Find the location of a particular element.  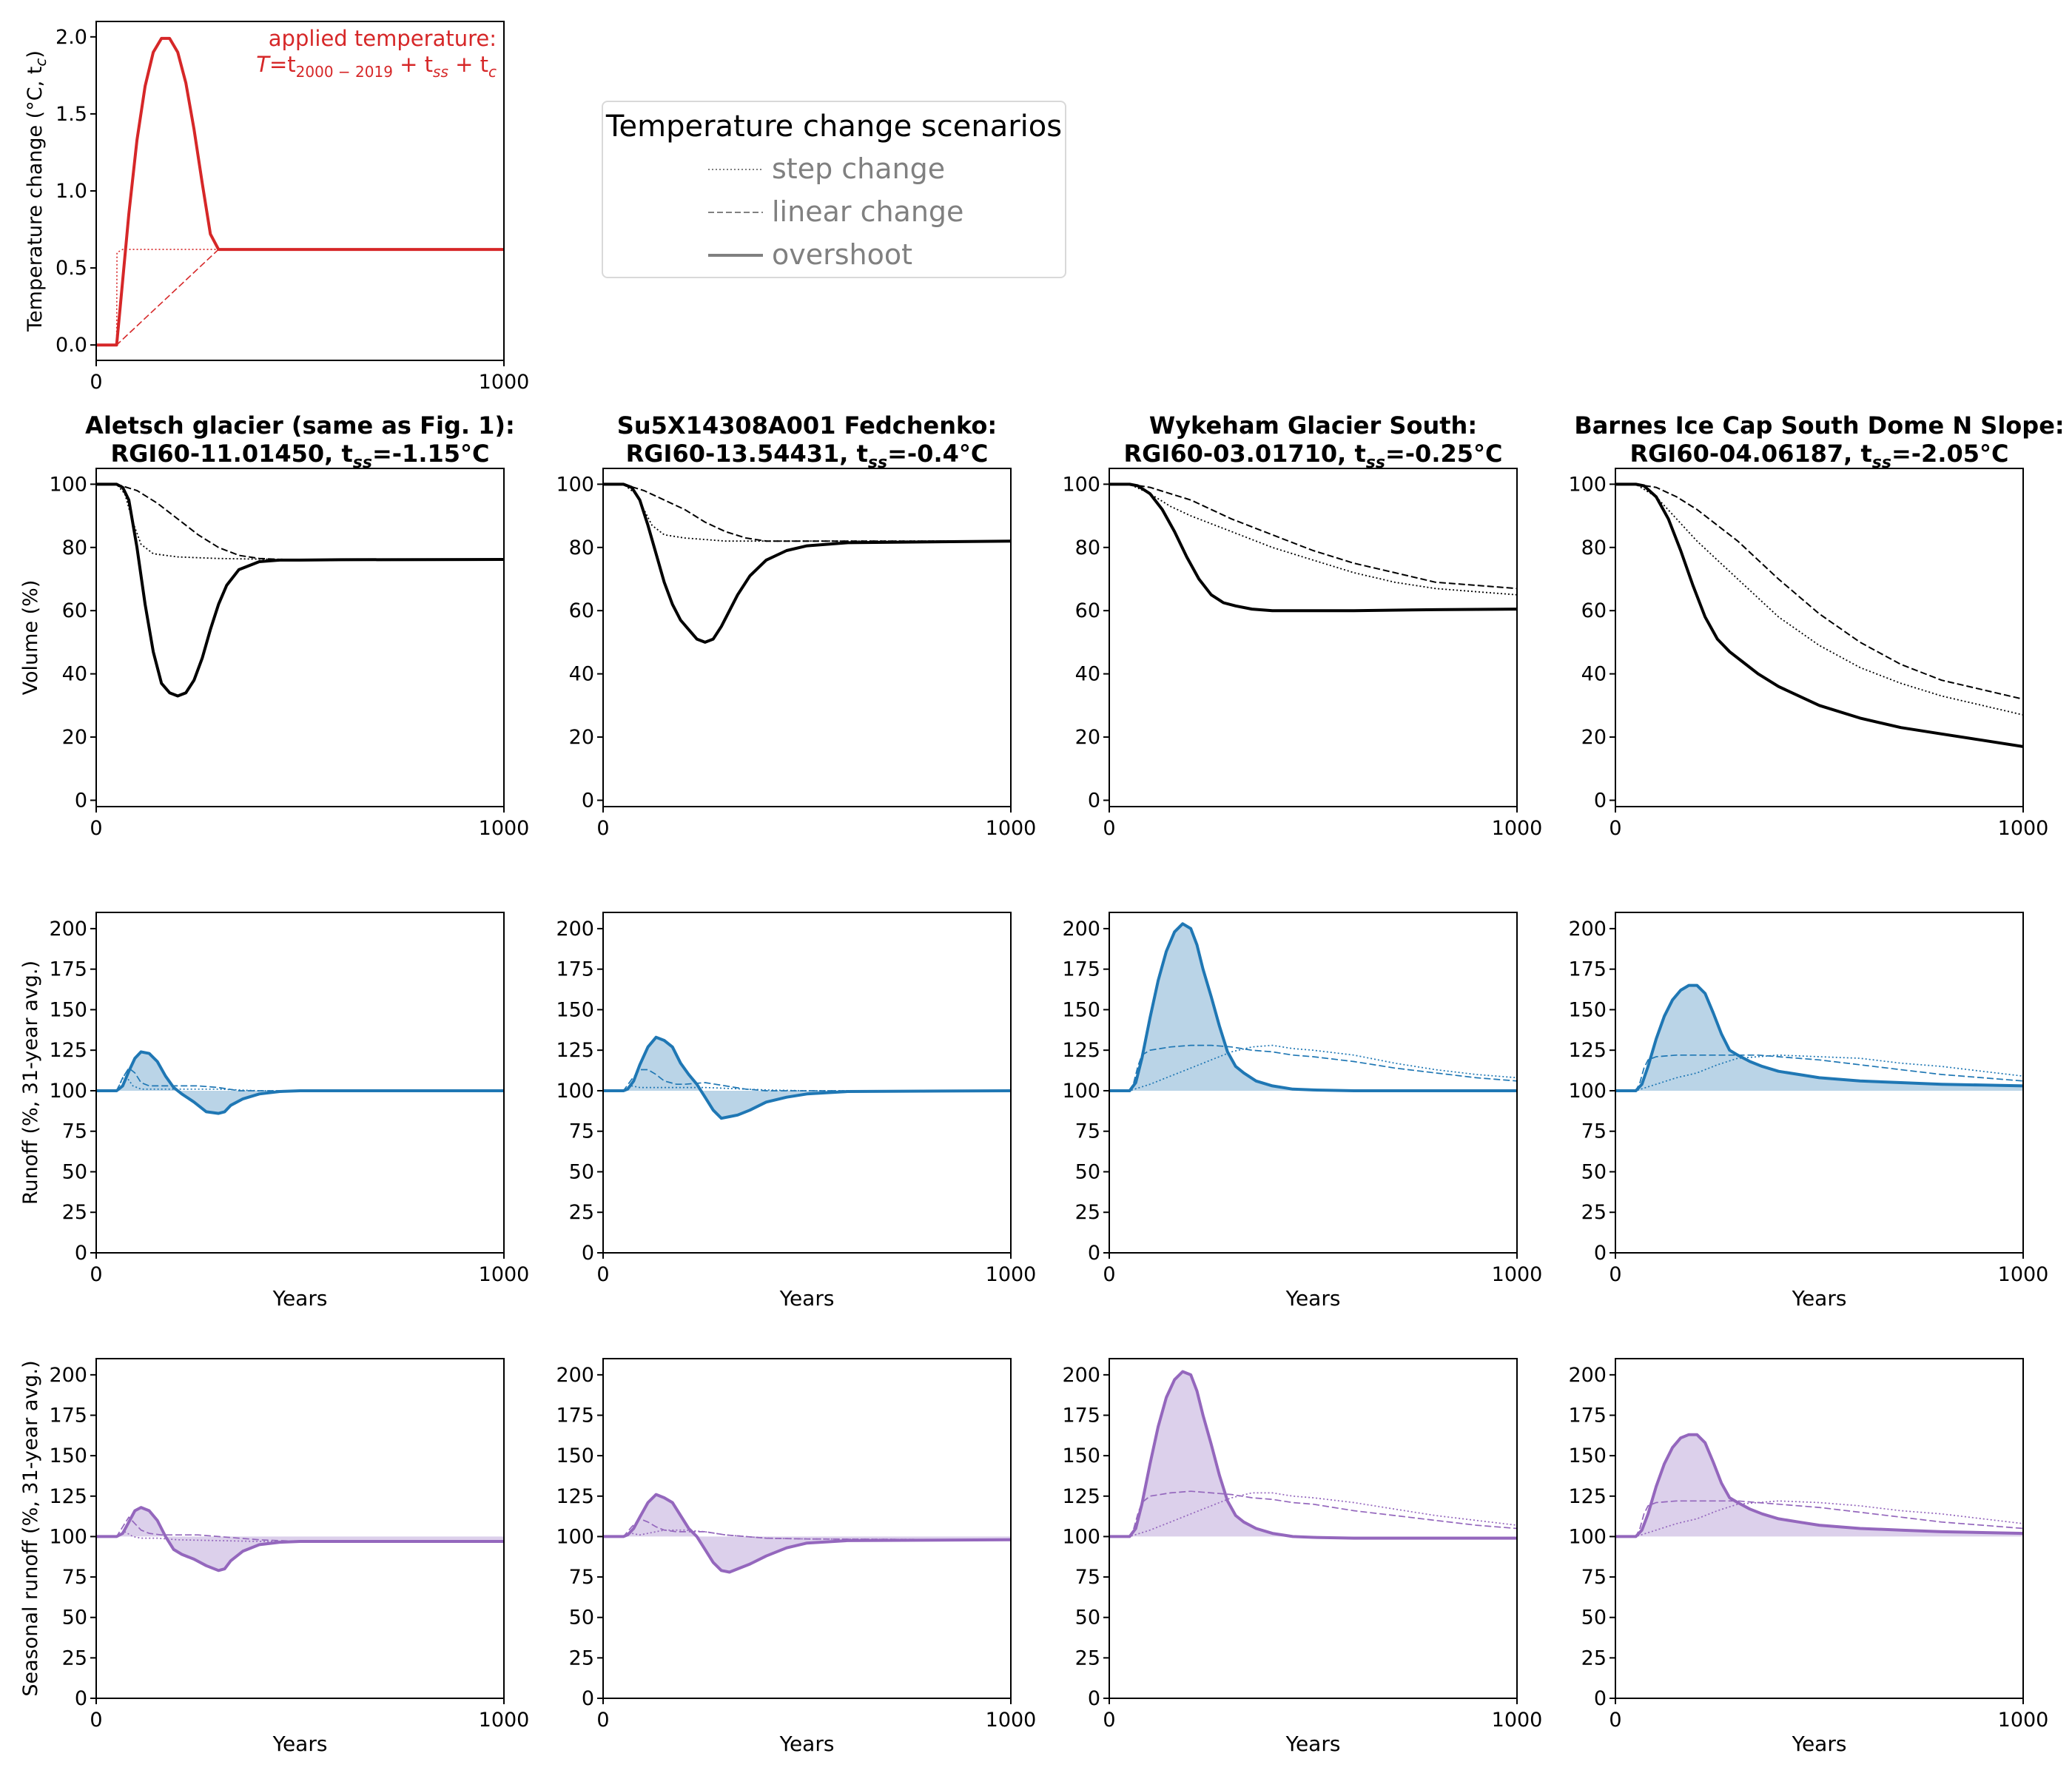

volume-series-group is located at coordinates (1819, 615).